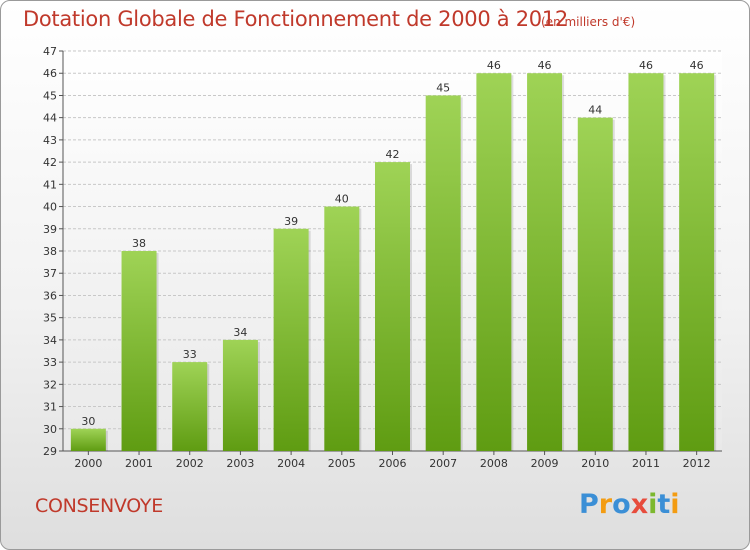 This screenshot has width=750, height=550. What do you see at coordinates (621, 504) in the screenshot?
I see `logo-letter: o` at bounding box center [621, 504].